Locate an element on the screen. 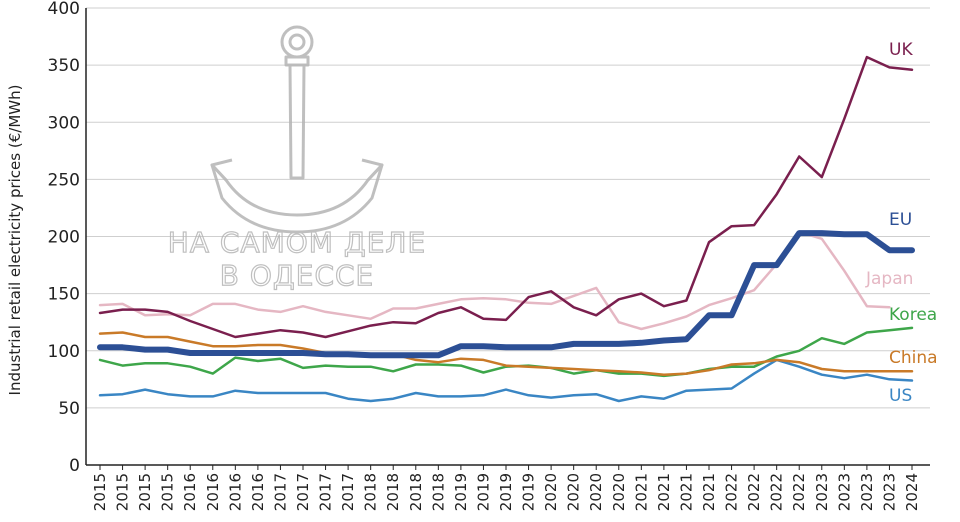  y-tick-label: 400 is located at coordinates (64, 9).